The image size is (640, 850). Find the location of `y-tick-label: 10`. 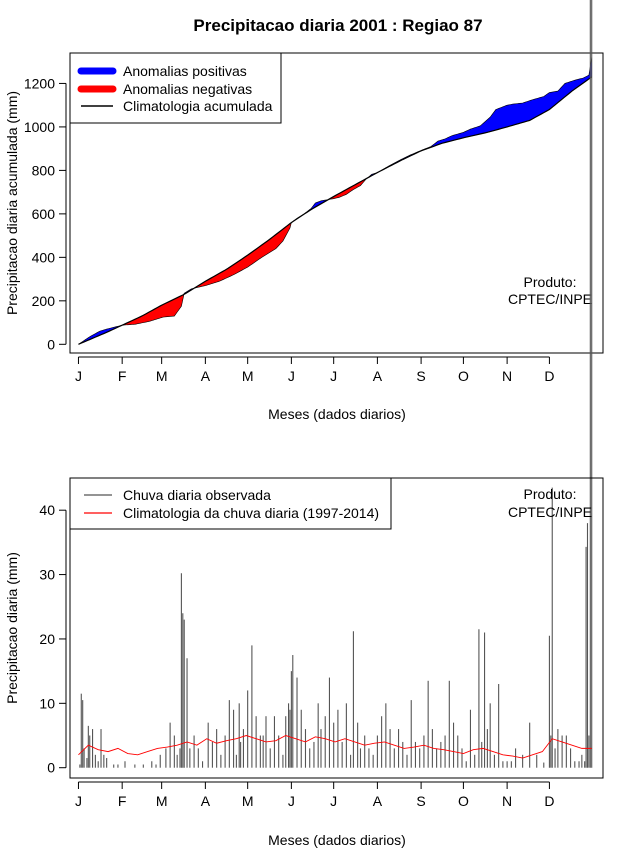

y-tick-label: 10 is located at coordinates (47, 703).